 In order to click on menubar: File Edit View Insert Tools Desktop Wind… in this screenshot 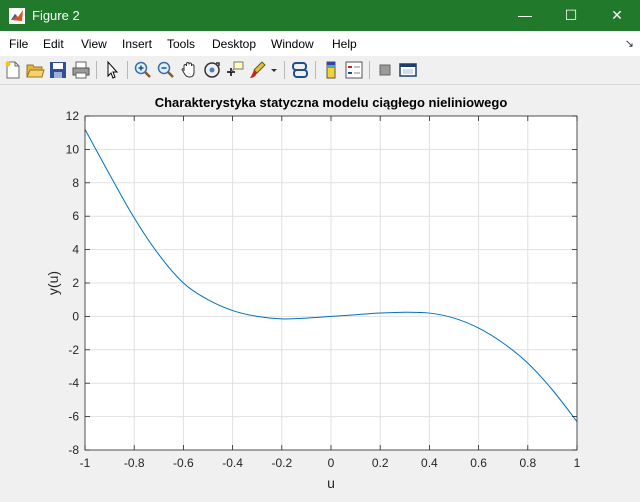, I will do `click(320, 43)`.